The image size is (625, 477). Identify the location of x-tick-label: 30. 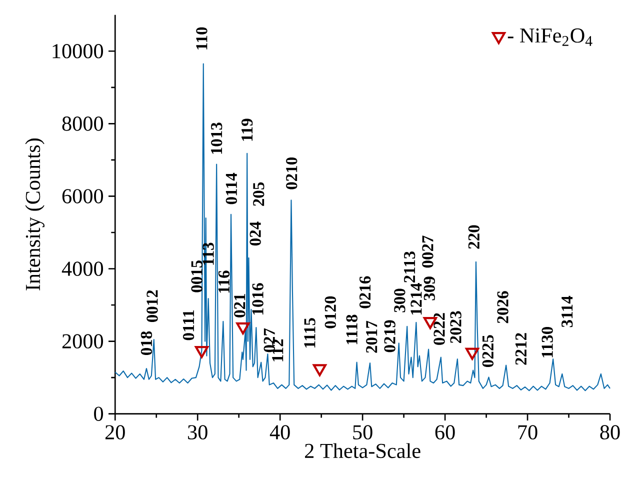
(198, 432).